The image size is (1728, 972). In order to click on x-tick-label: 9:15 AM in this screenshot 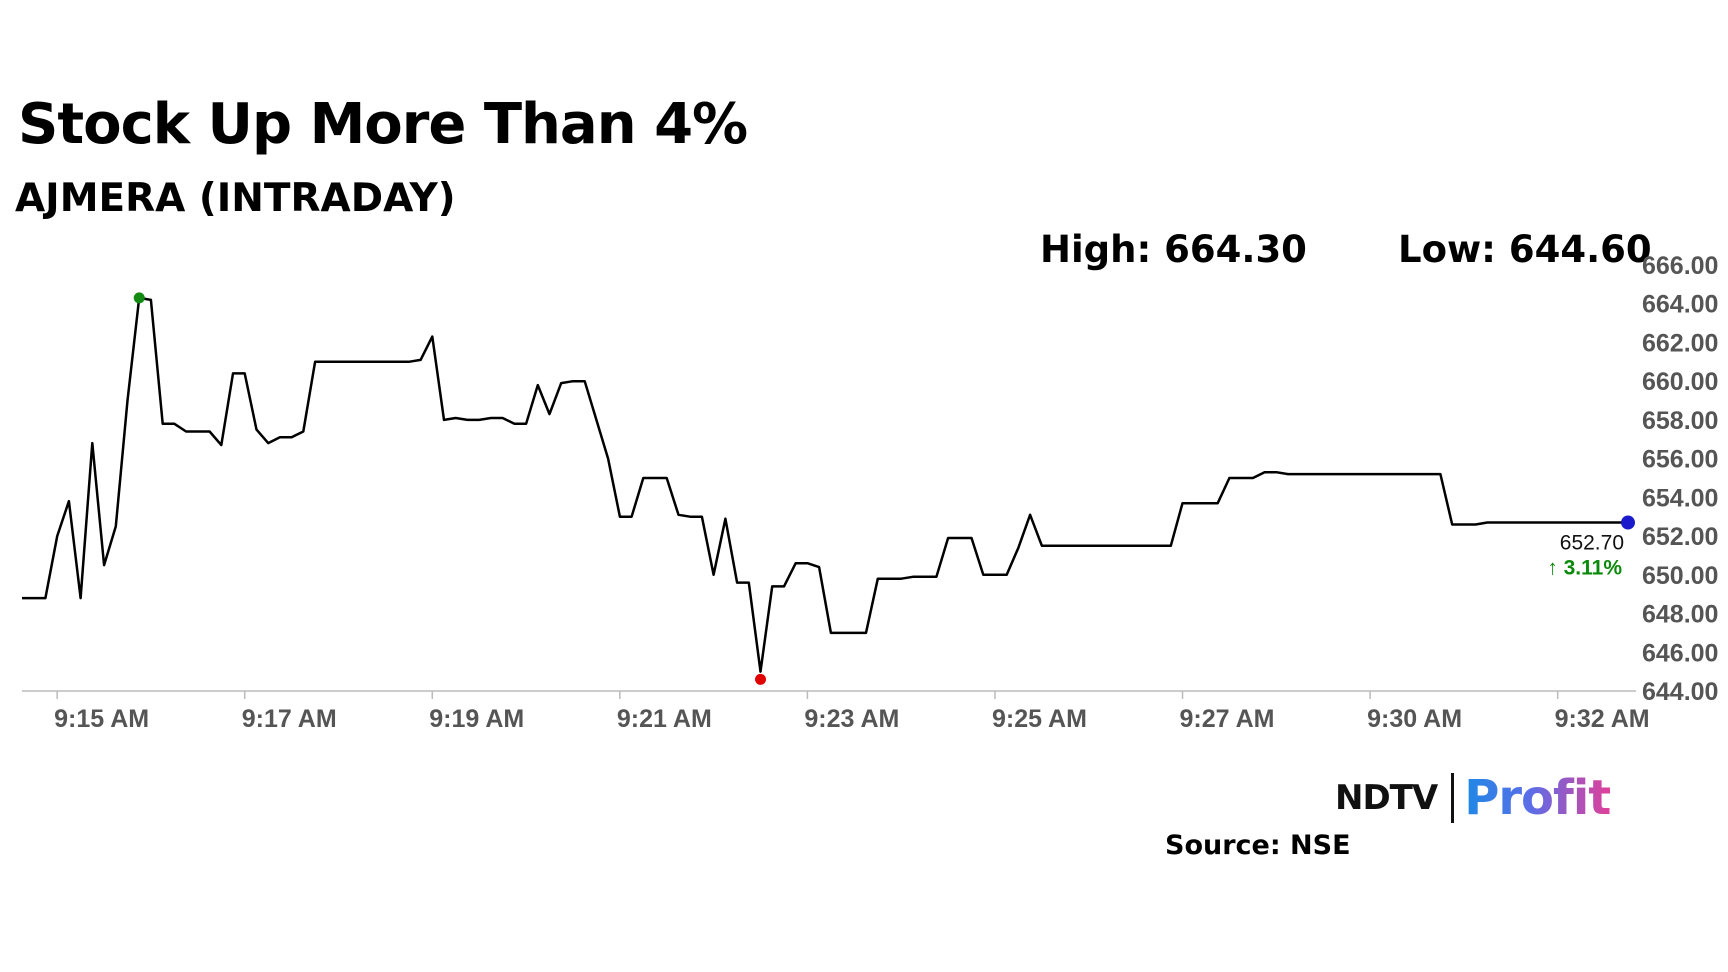, I will do `click(101, 719)`.